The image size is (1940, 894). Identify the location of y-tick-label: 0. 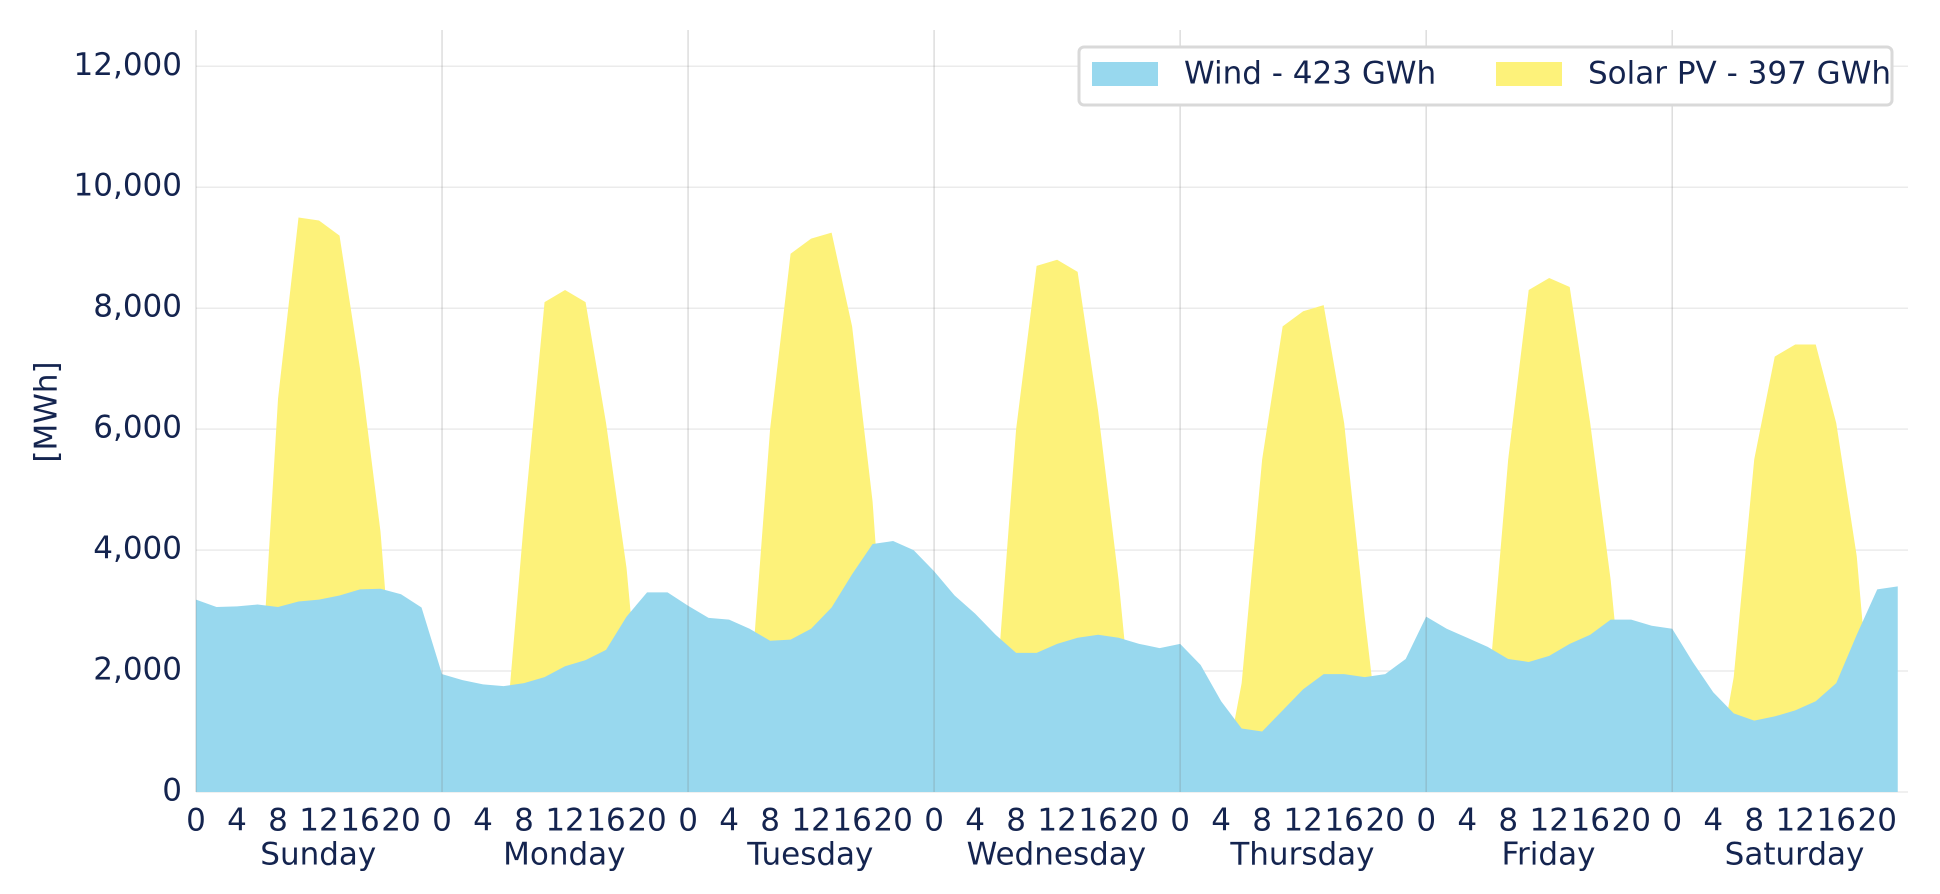
(172, 791).